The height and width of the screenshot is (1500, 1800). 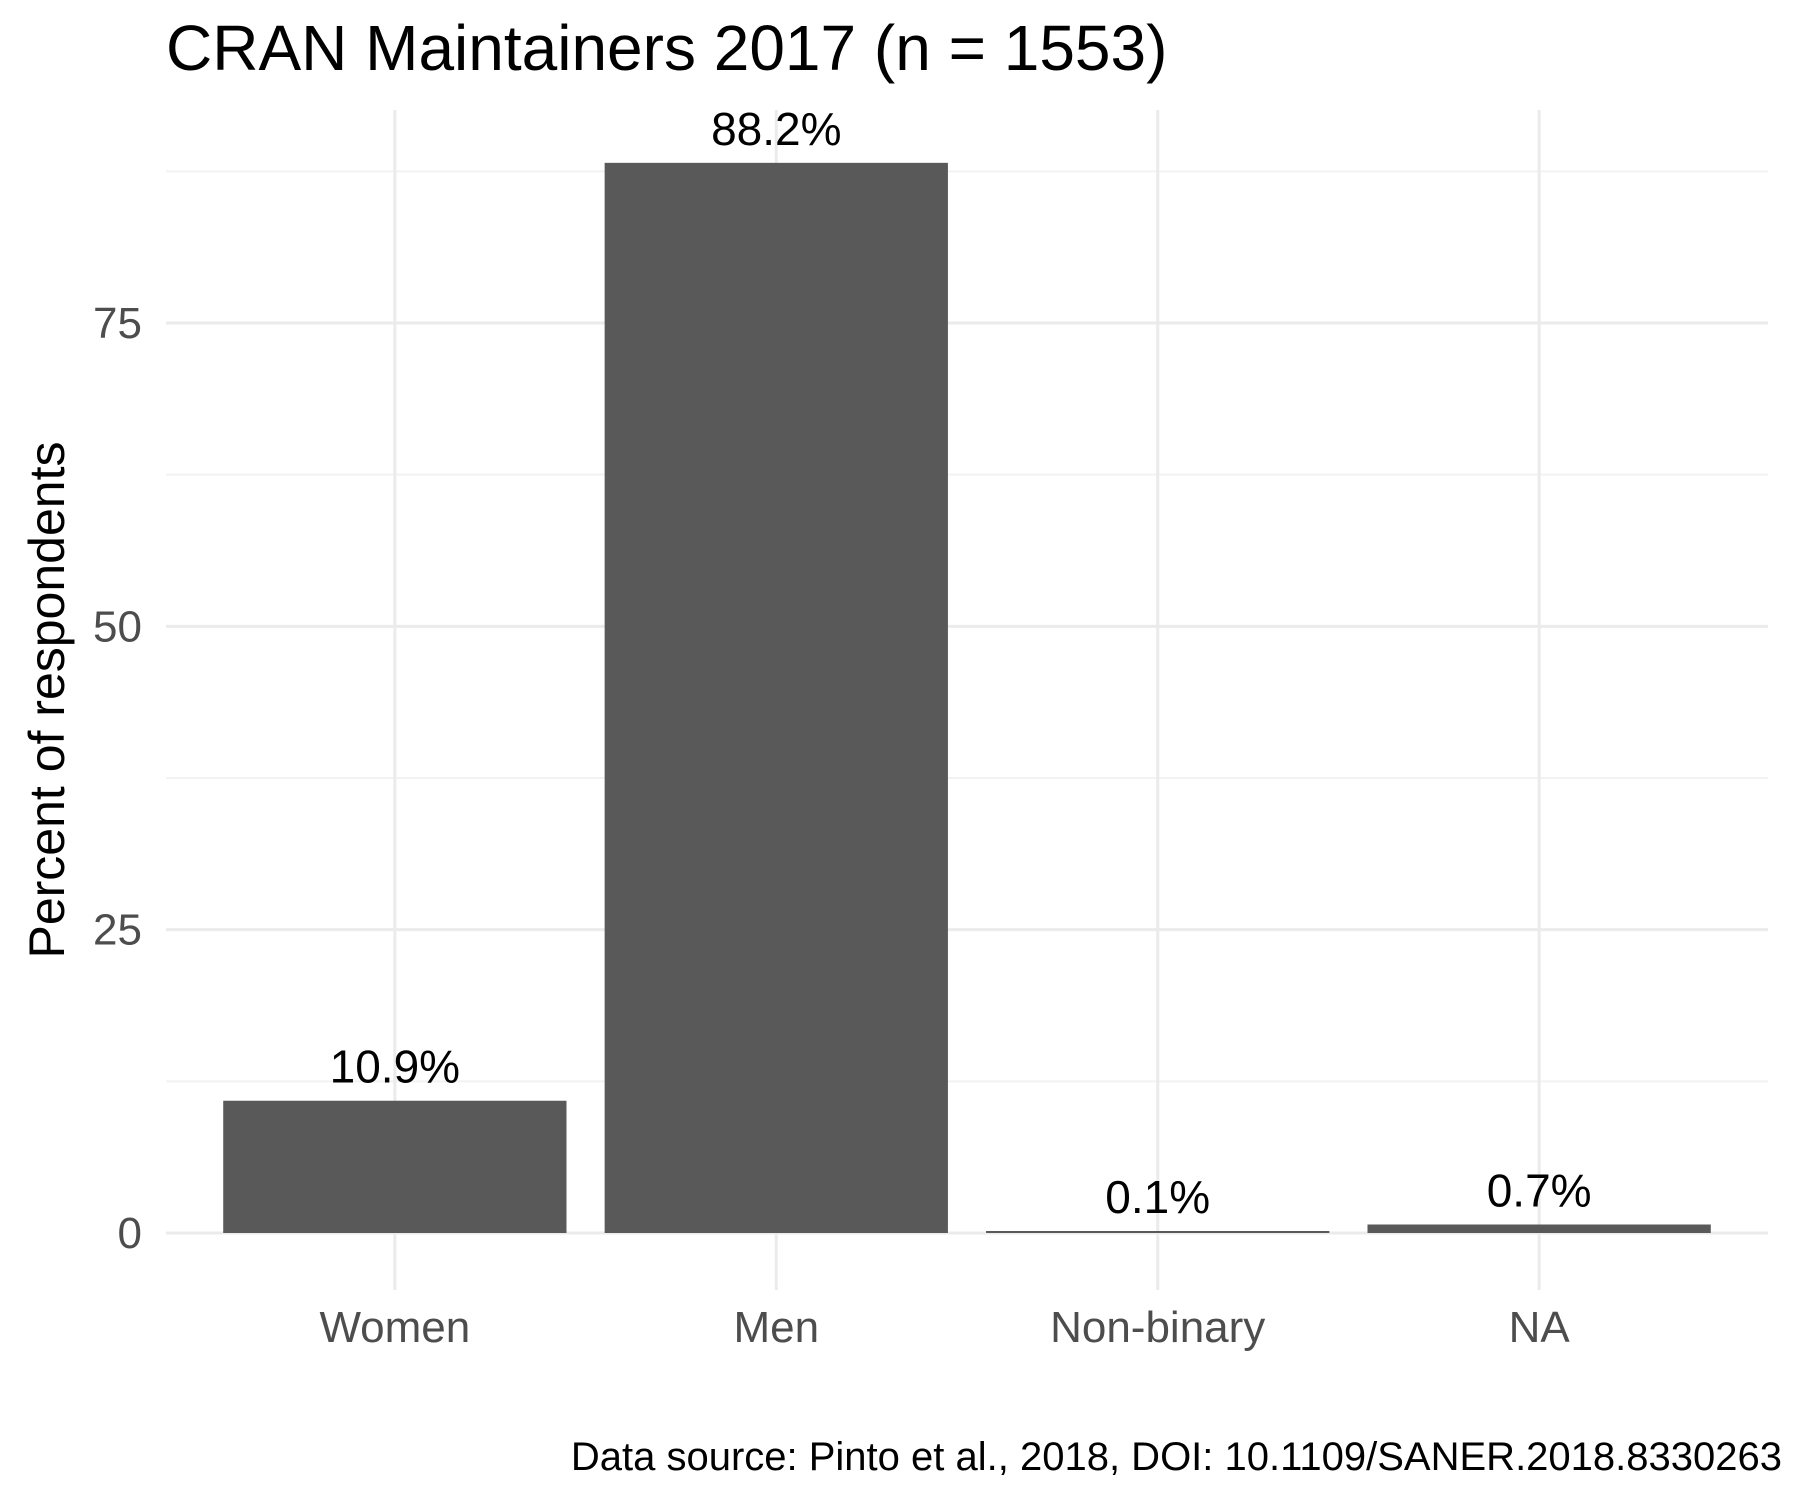 I want to click on x-tick-label: Women, so click(x=394, y=1327).